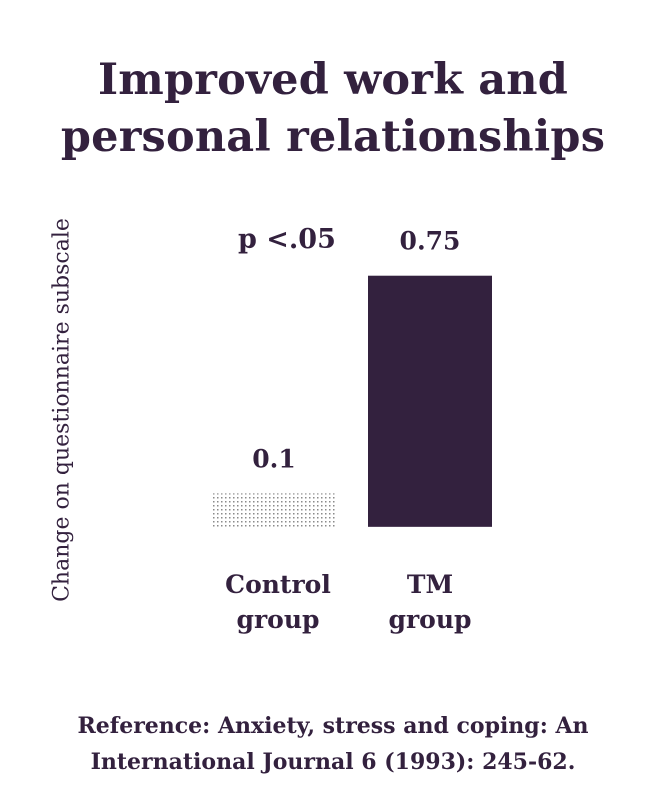 Image resolution: width=666 pixels, height=810 pixels. I want to click on bar-control-group, so click(274, 510).